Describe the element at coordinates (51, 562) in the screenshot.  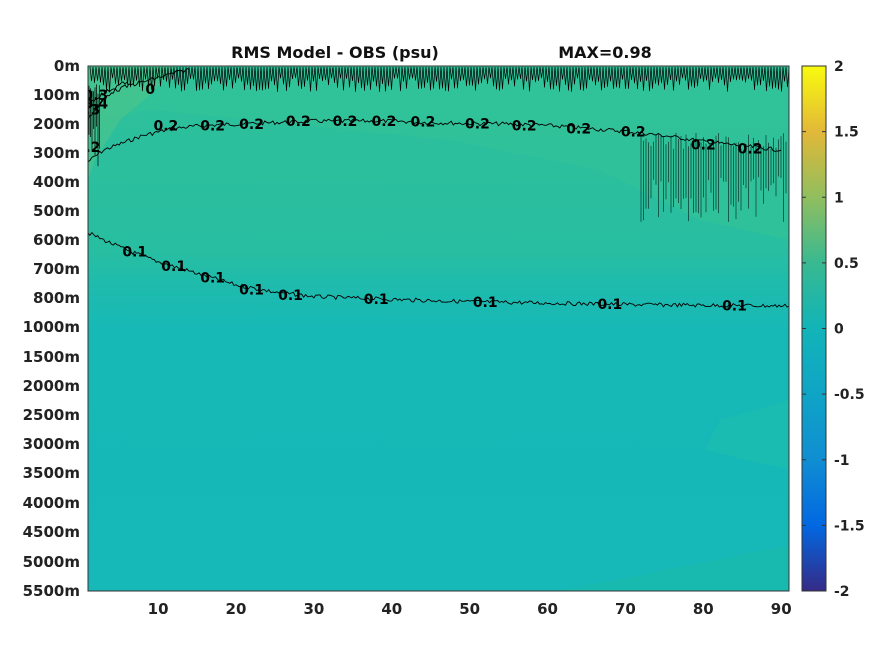
I see `y-tick-label: 5000m` at that location.